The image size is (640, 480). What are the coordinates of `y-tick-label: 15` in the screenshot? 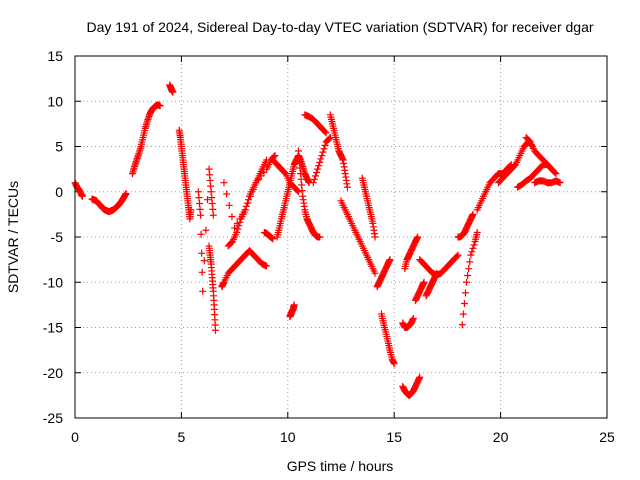 It's located at (55, 56).